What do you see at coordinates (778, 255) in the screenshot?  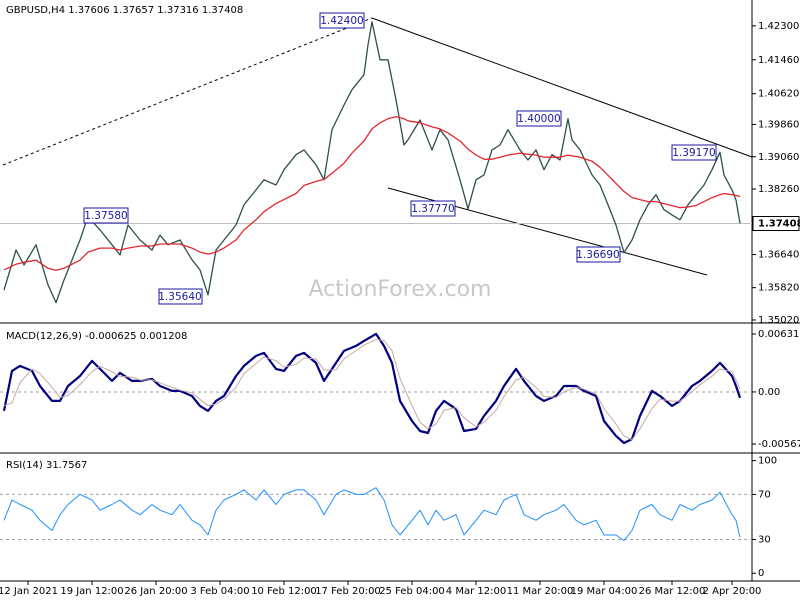 I see `y-tick-label: 1.36640` at bounding box center [778, 255].